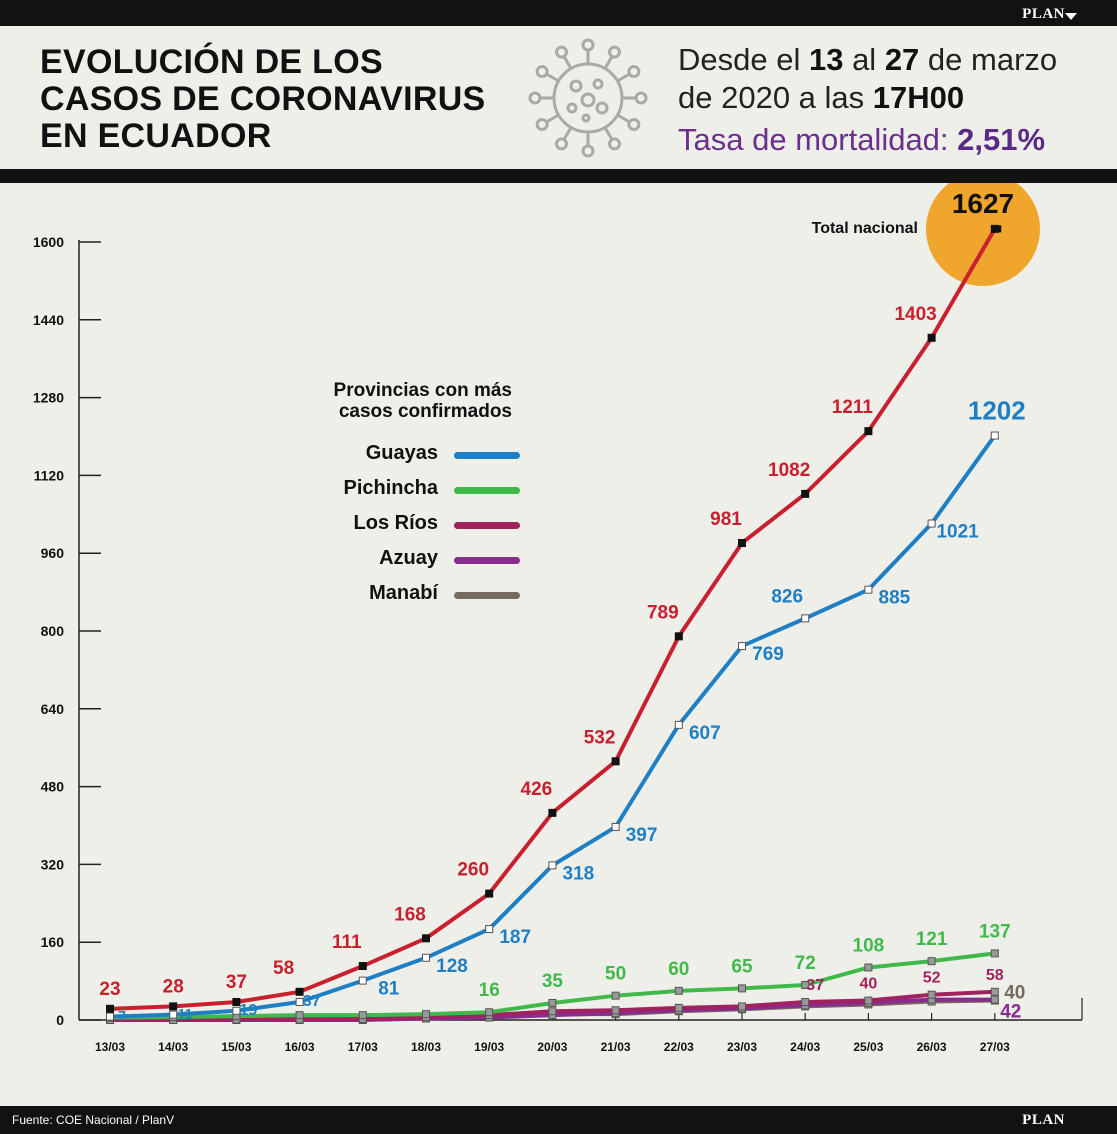 Image resolution: width=1117 pixels, height=1134 pixels. I want to click on data-label-los-rios: 40, so click(869, 984).